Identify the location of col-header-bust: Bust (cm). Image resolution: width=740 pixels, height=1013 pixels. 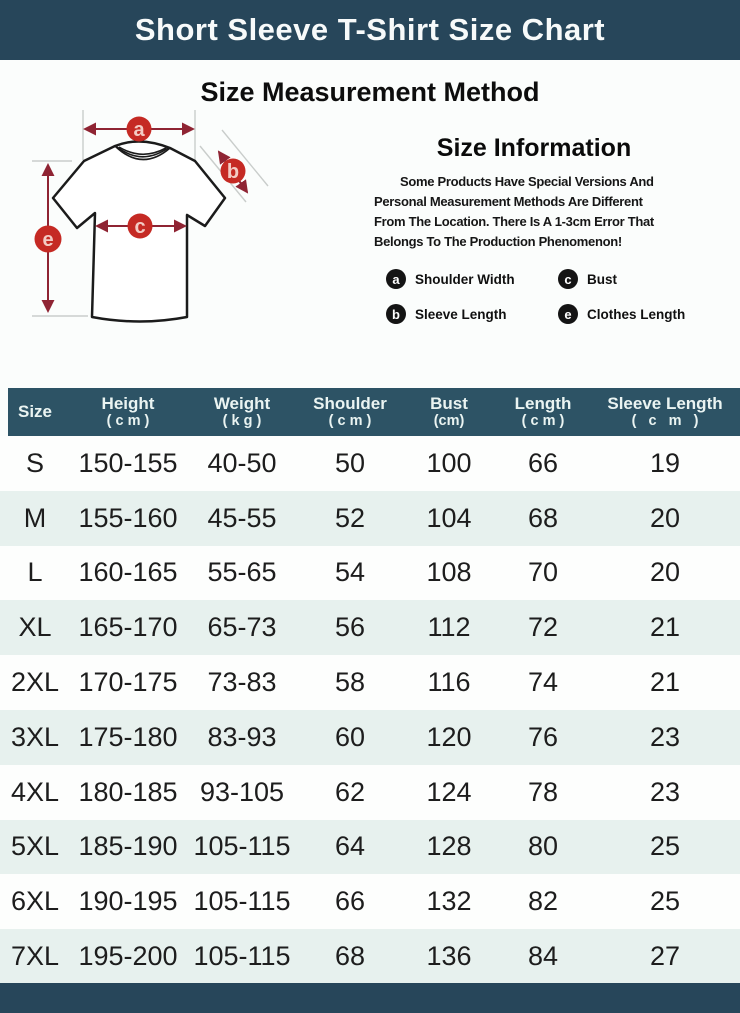
(449, 412).